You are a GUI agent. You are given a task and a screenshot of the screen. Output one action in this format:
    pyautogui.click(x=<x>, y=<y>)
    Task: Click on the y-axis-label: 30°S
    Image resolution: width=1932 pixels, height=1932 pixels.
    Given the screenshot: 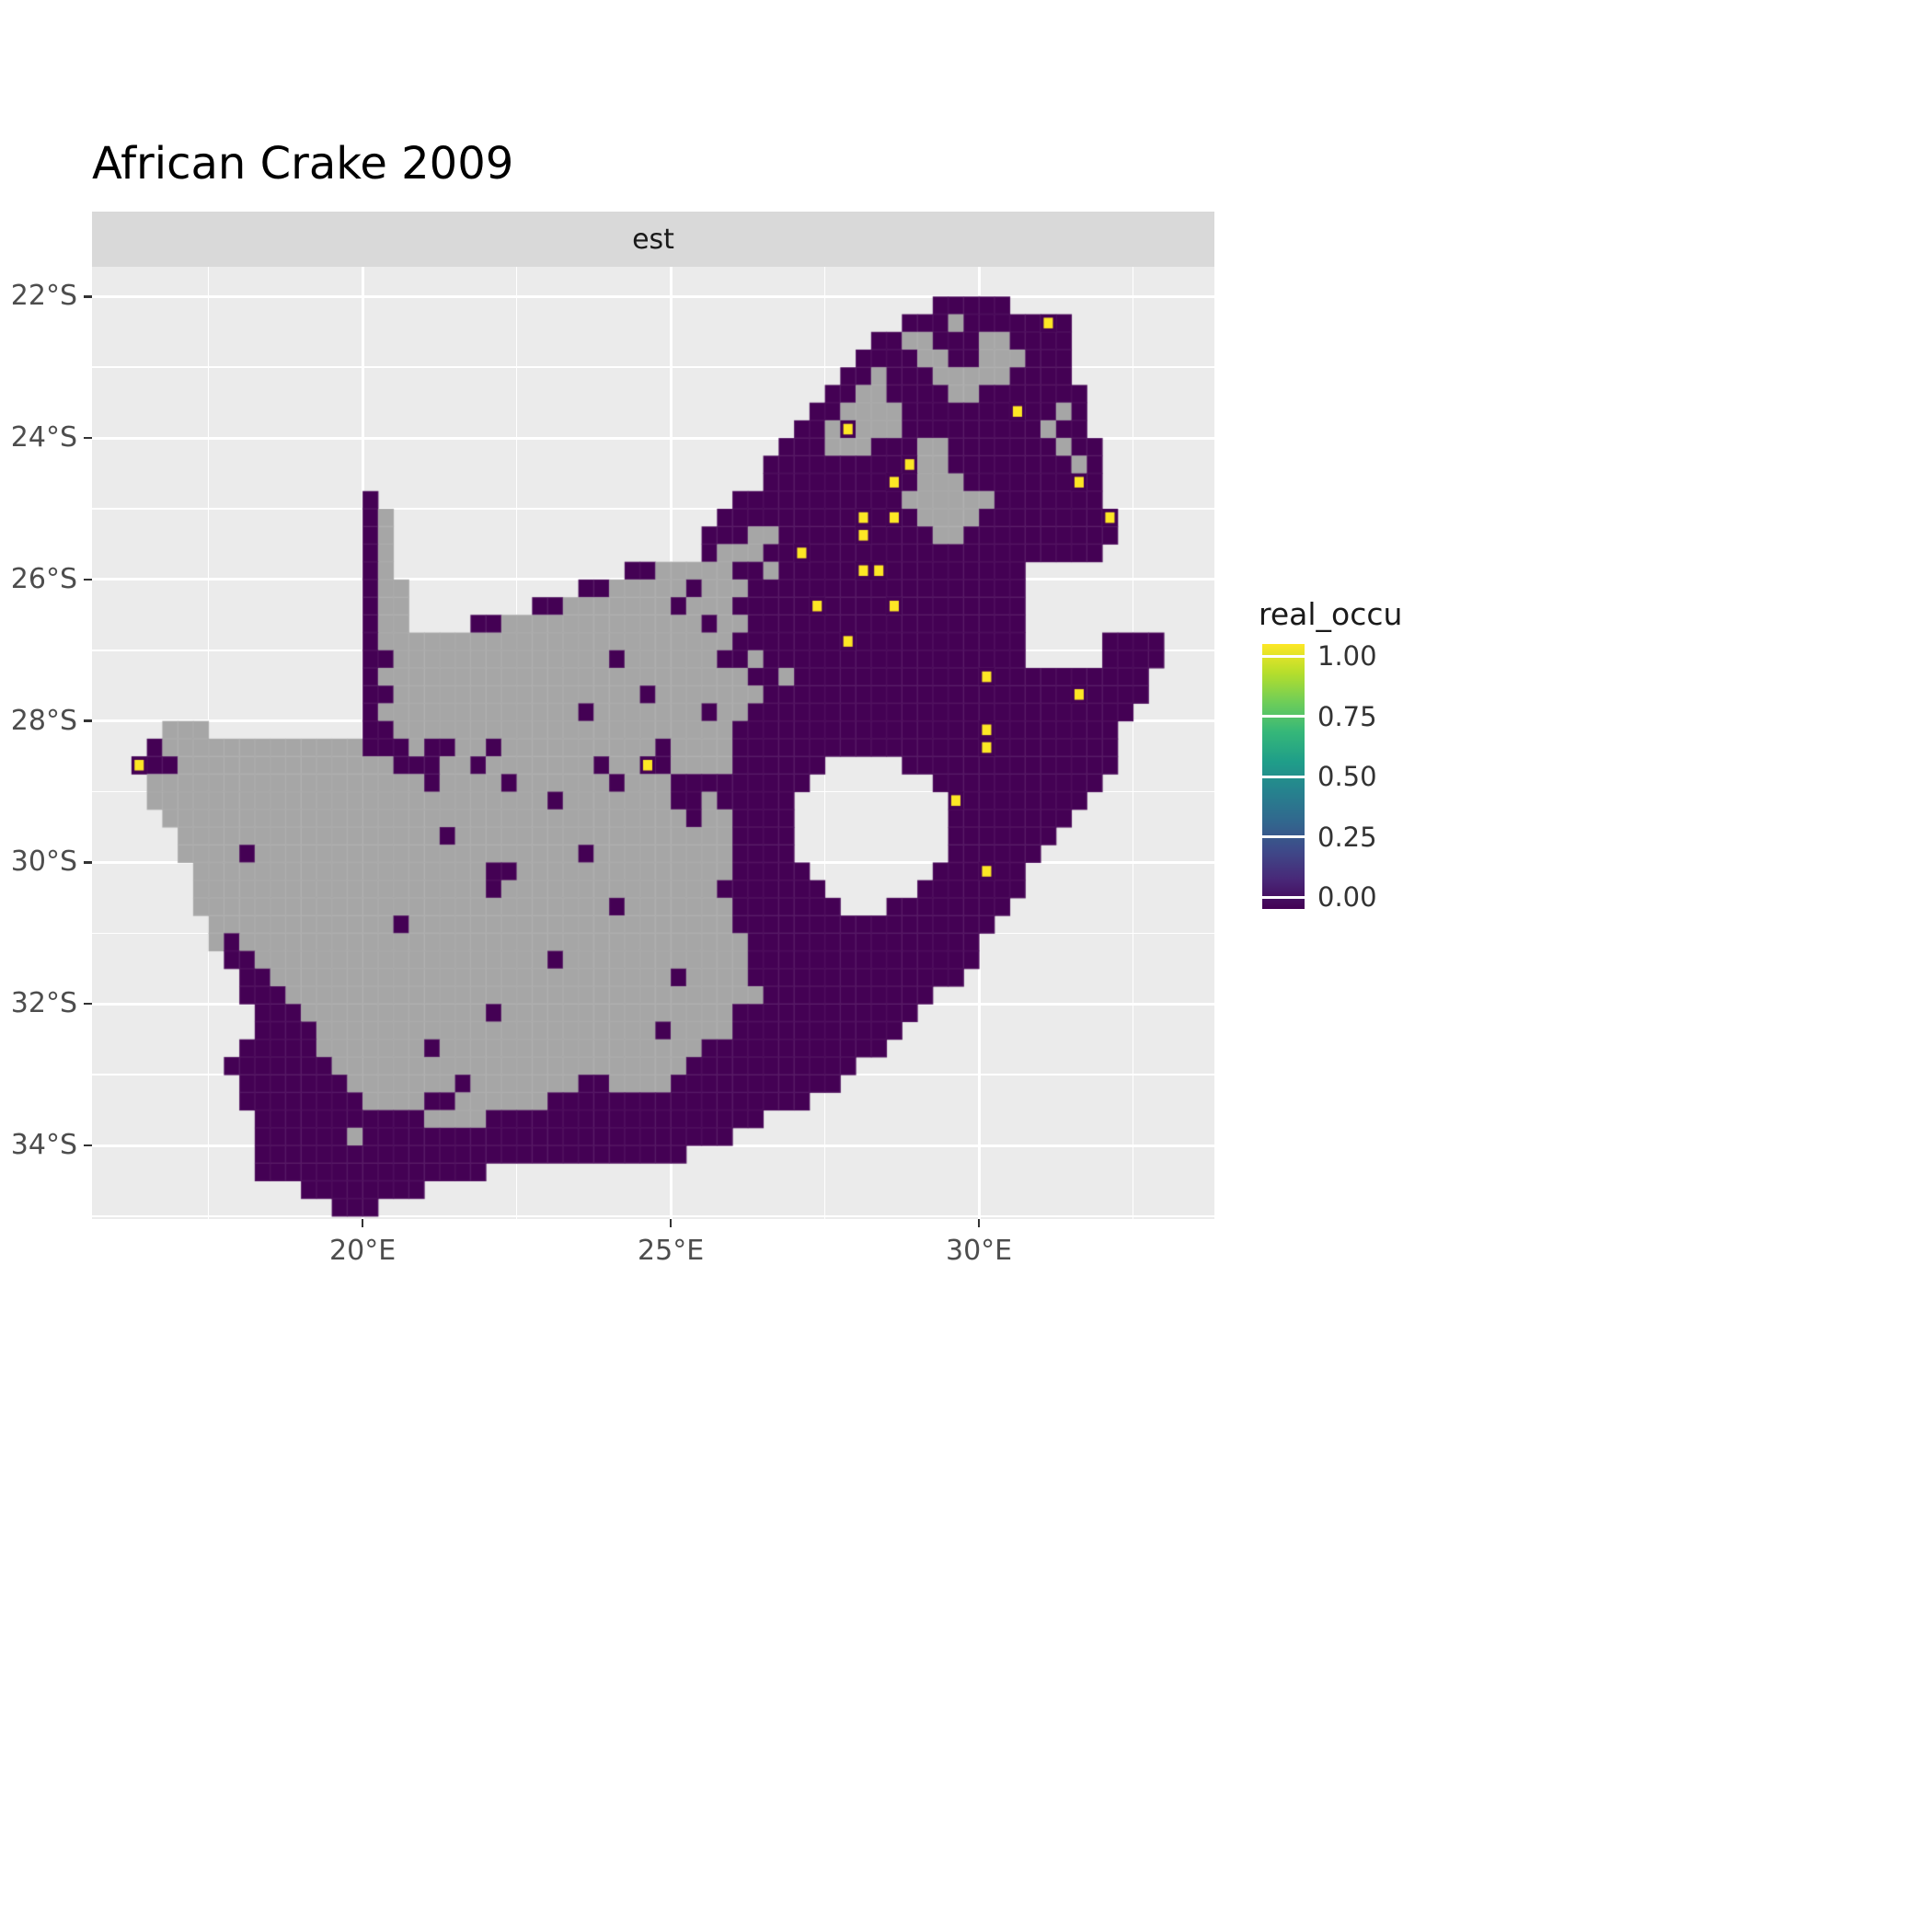 What is the action you would take?
    pyautogui.click(x=43, y=862)
    